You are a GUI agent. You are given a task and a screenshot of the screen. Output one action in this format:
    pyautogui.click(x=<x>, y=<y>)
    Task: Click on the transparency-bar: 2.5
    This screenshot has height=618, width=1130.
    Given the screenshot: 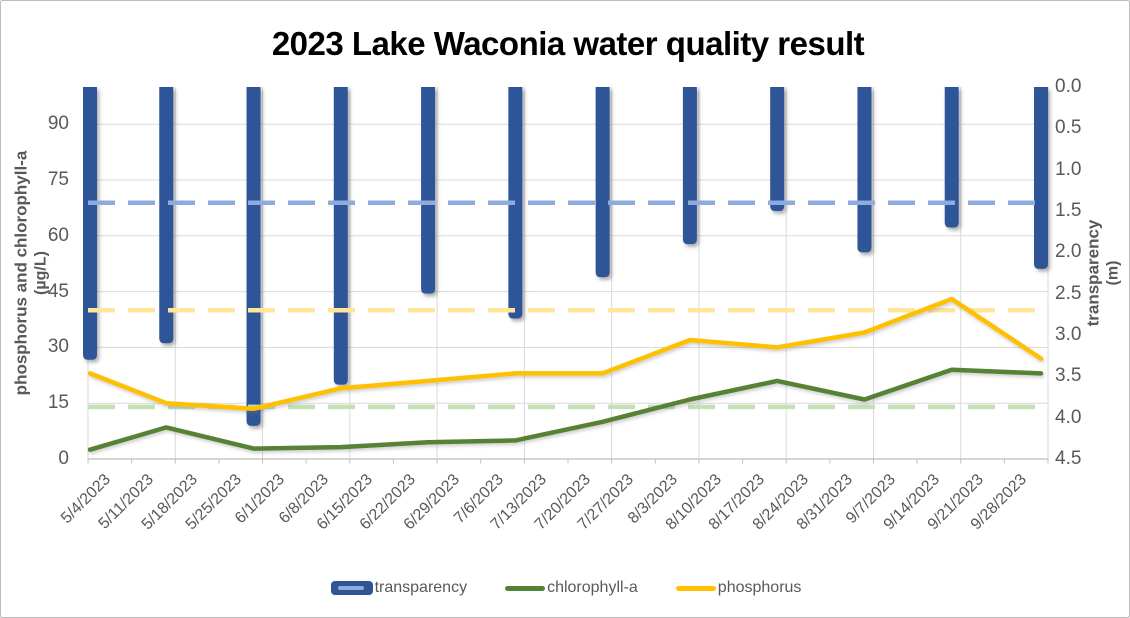 What is the action you would take?
    pyautogui.click(x=428, y=190)
    